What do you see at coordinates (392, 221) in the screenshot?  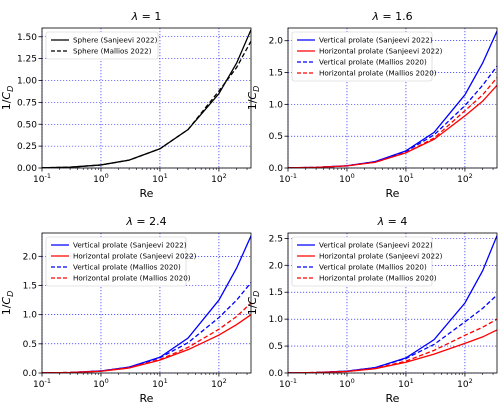 I see `chart-title: λ = 4` at bounding box center [392, 221].